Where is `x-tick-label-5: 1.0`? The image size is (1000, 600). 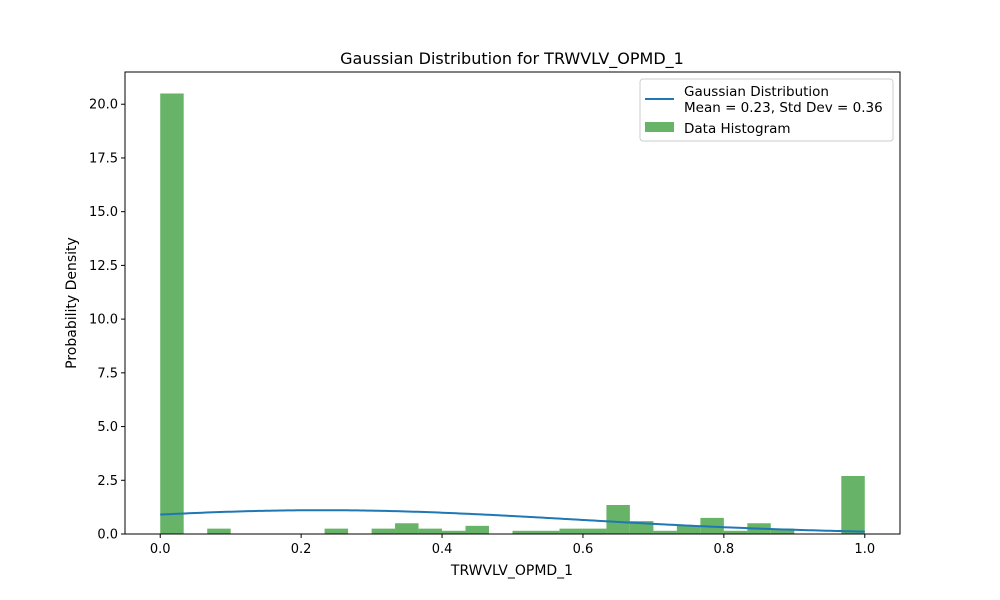 x-tick-label-5: 1.0 is located at coordinates (864, 549).